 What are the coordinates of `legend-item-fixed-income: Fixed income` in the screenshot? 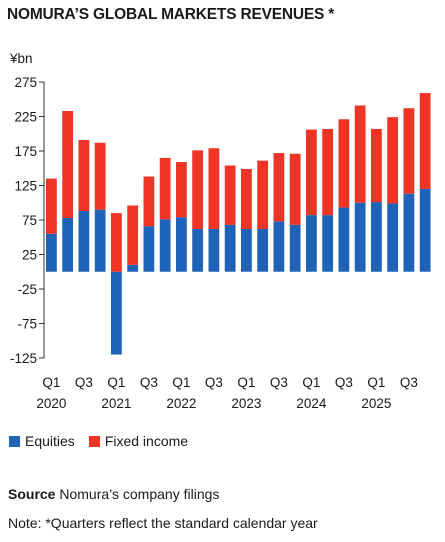 It's located at (138, 441).